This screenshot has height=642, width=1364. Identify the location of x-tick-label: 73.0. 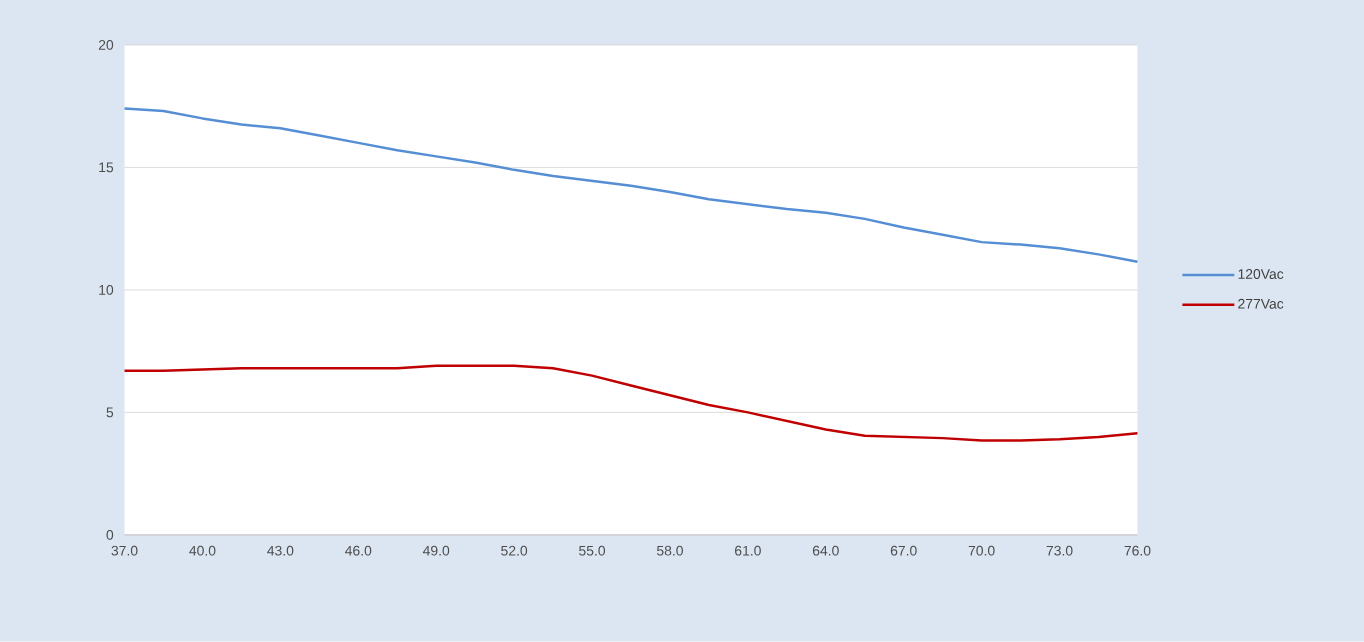
(1059, 550).